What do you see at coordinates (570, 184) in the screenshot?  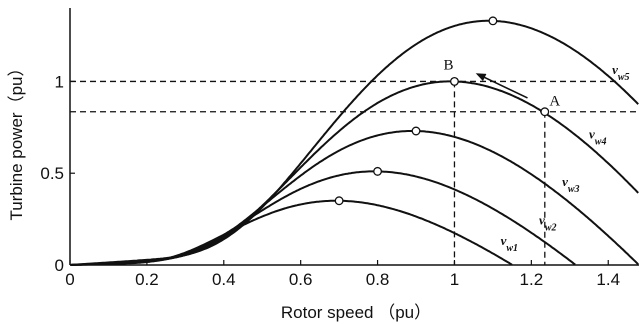 I see `series-label-w3: vw3` at bounding box center [570, 184].